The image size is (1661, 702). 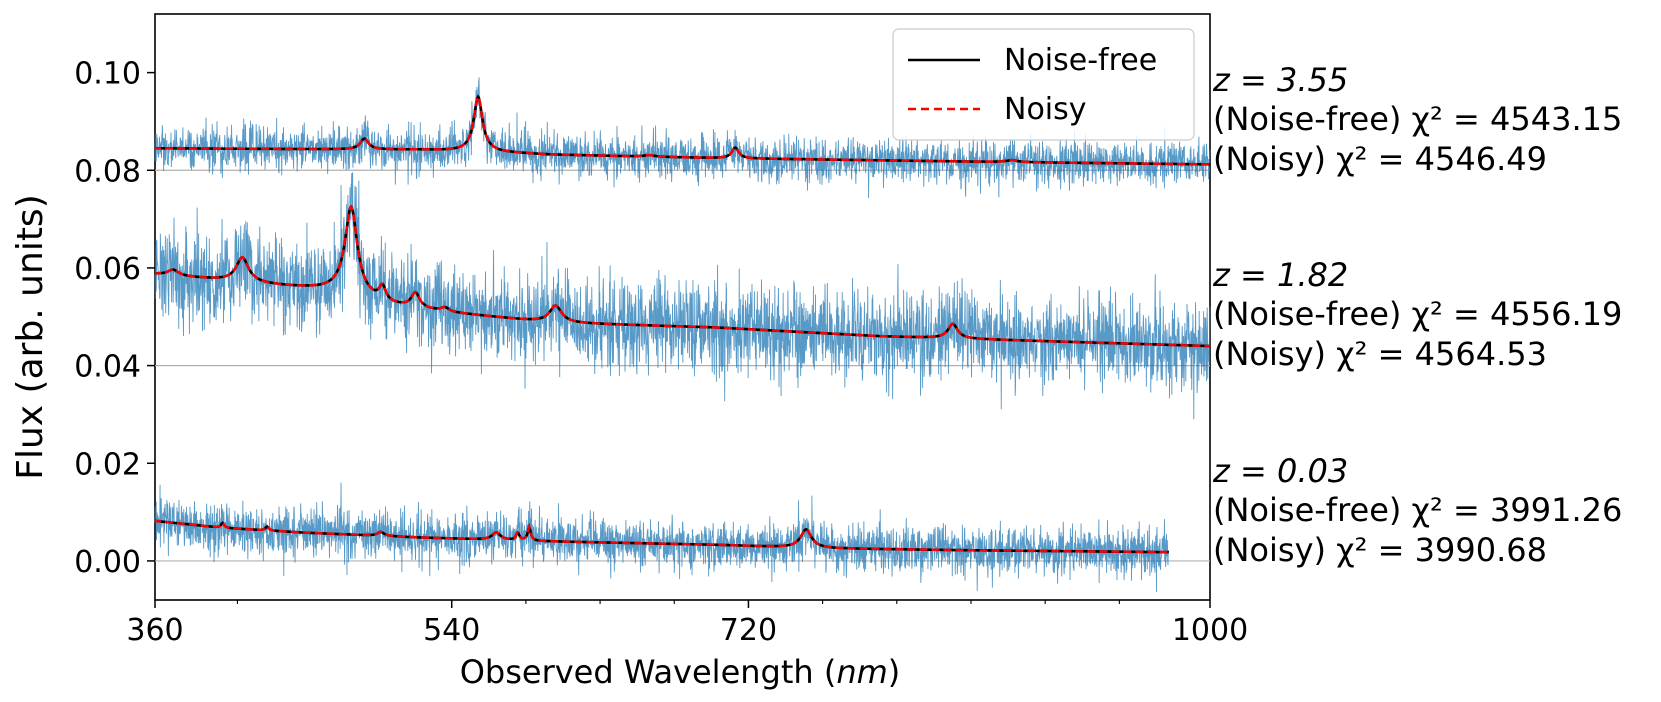 What do you see at coordinates (107, 464) in the screenshot?
I see `y-tick-label: 0.02` at bounding box center [107, 464].